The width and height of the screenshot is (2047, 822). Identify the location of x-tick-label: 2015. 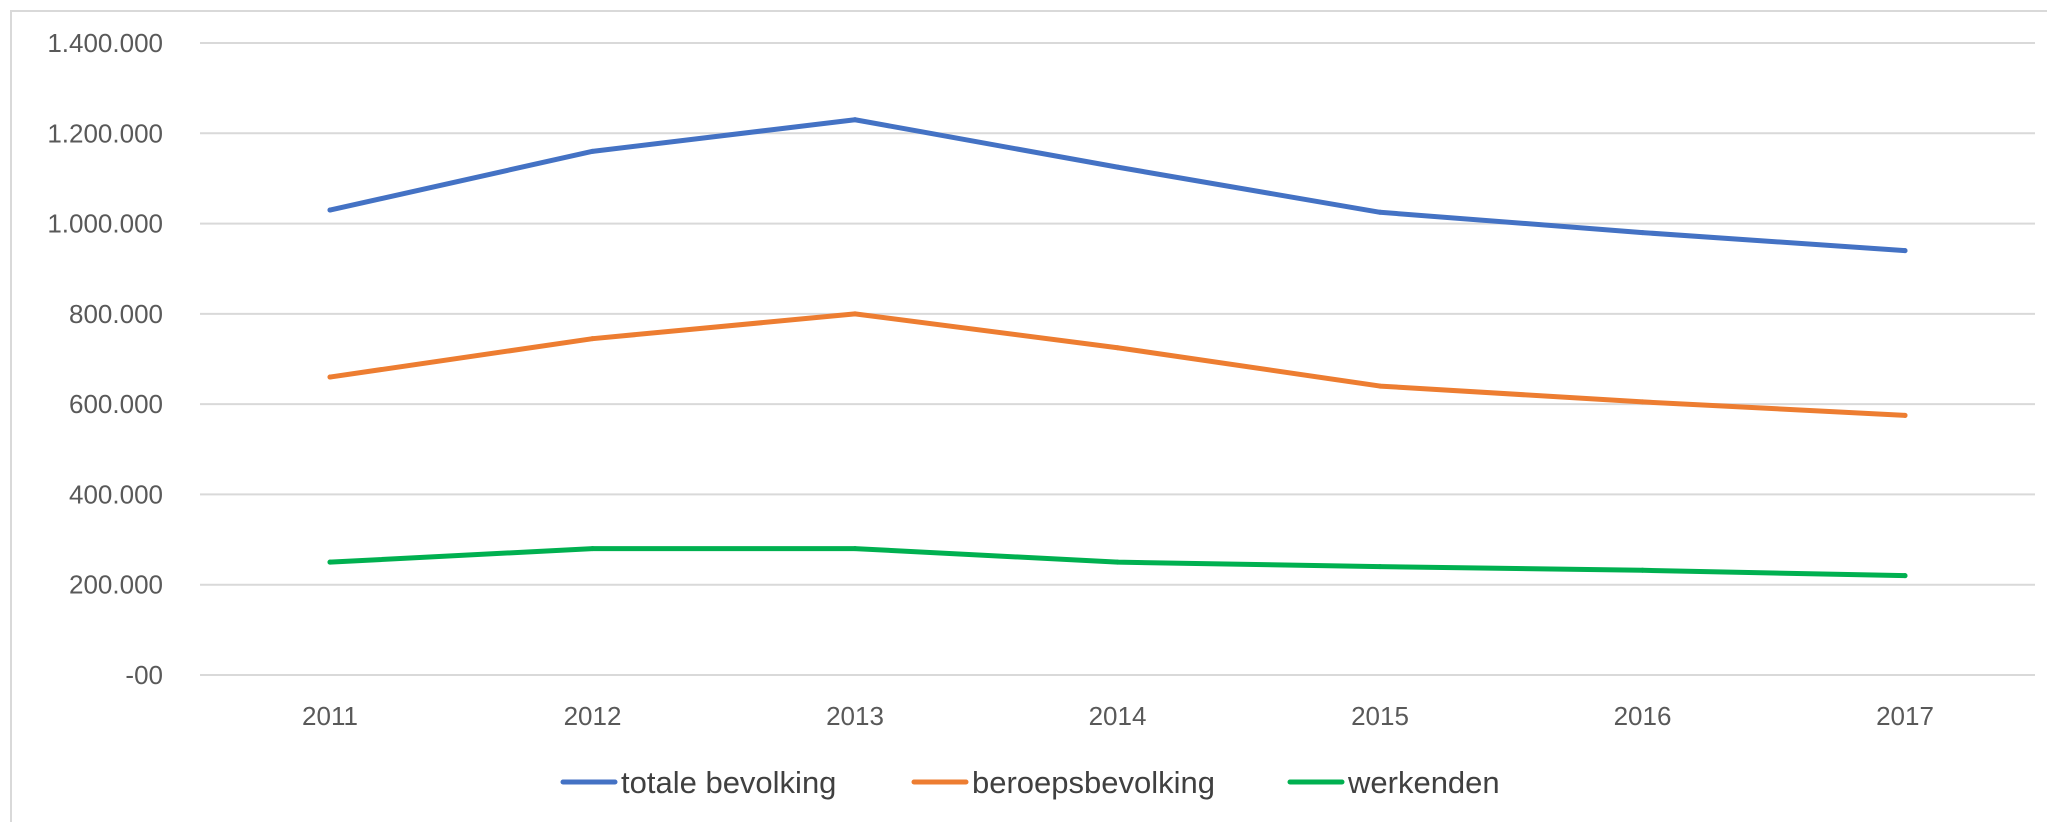
(1380, 716).